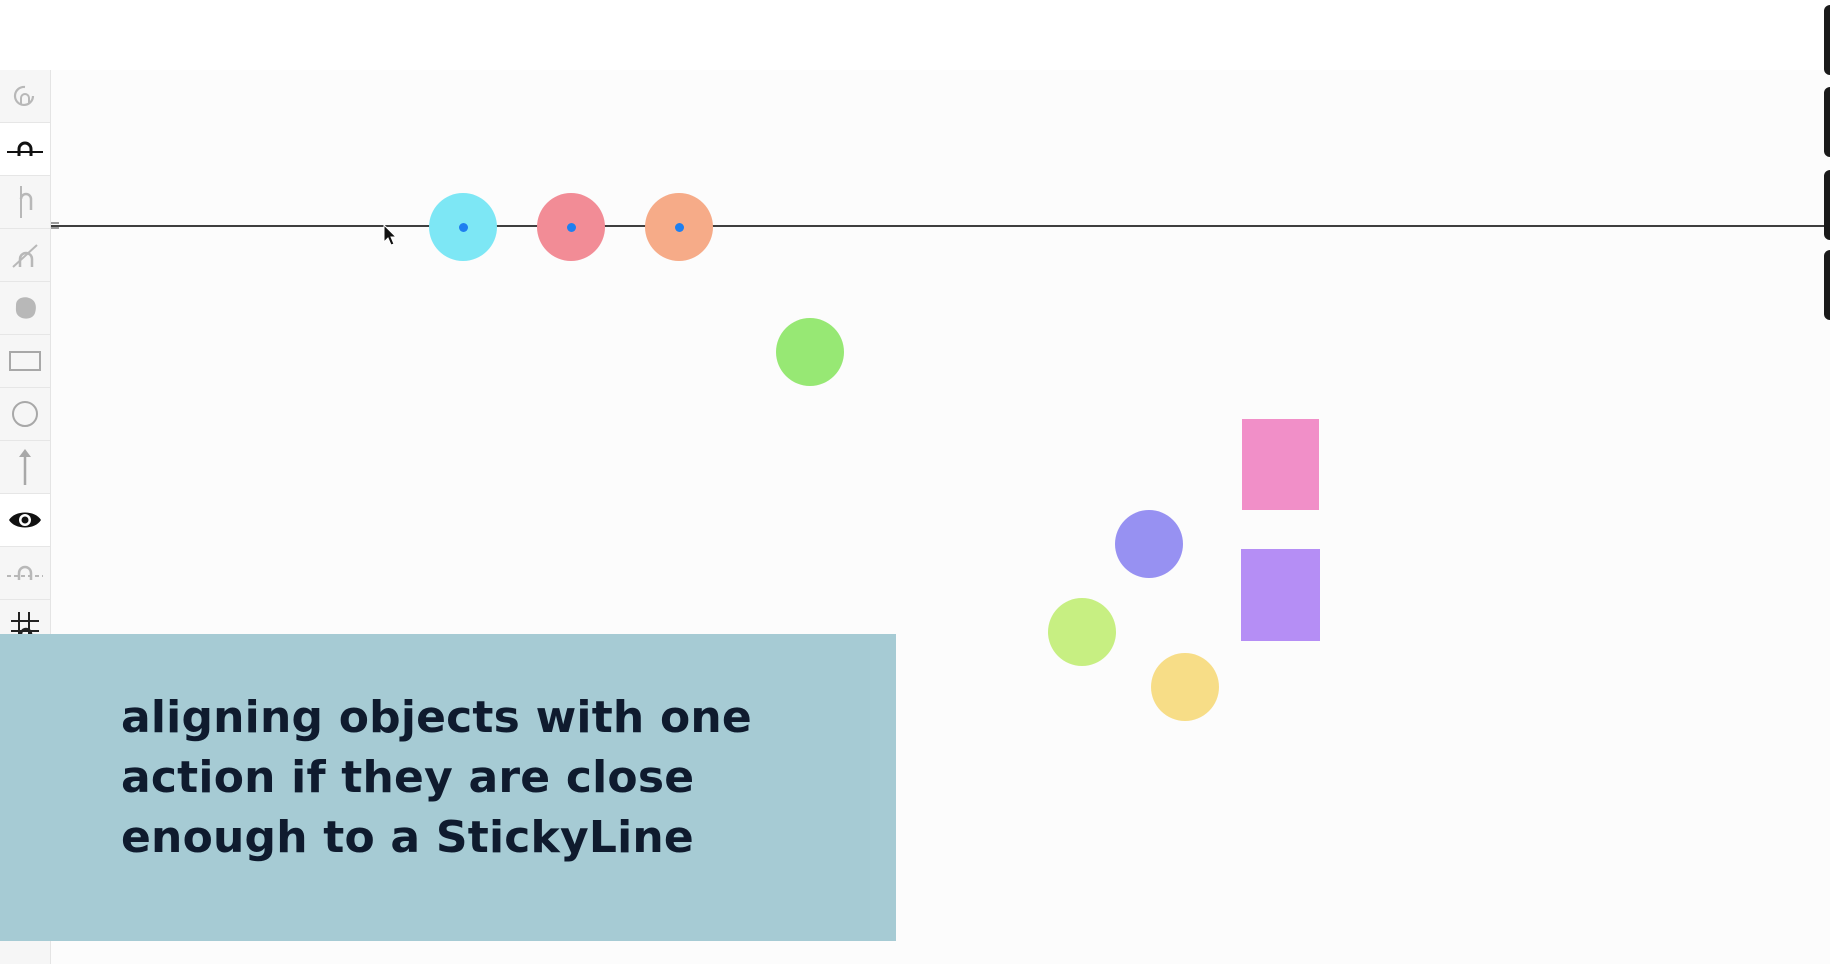  I want to click on circle-blue, so click(1149, 544).